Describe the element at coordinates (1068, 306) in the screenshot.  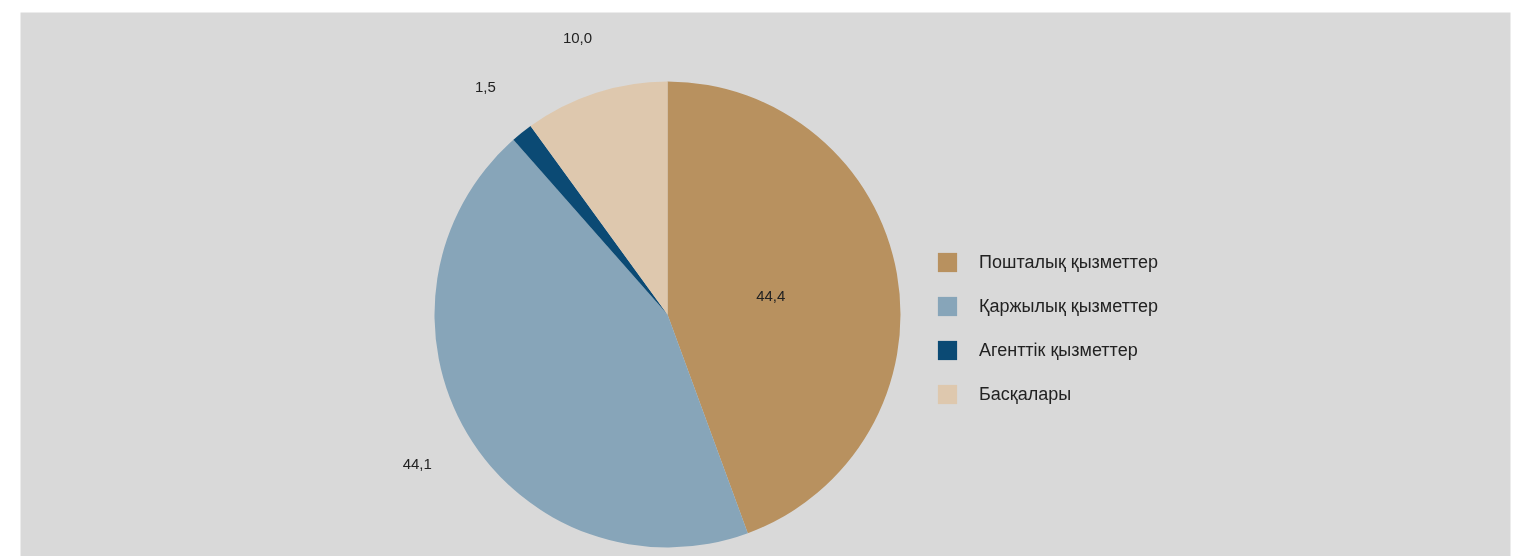
I see `legend-label: Қаржылық қызметтер` at that location.